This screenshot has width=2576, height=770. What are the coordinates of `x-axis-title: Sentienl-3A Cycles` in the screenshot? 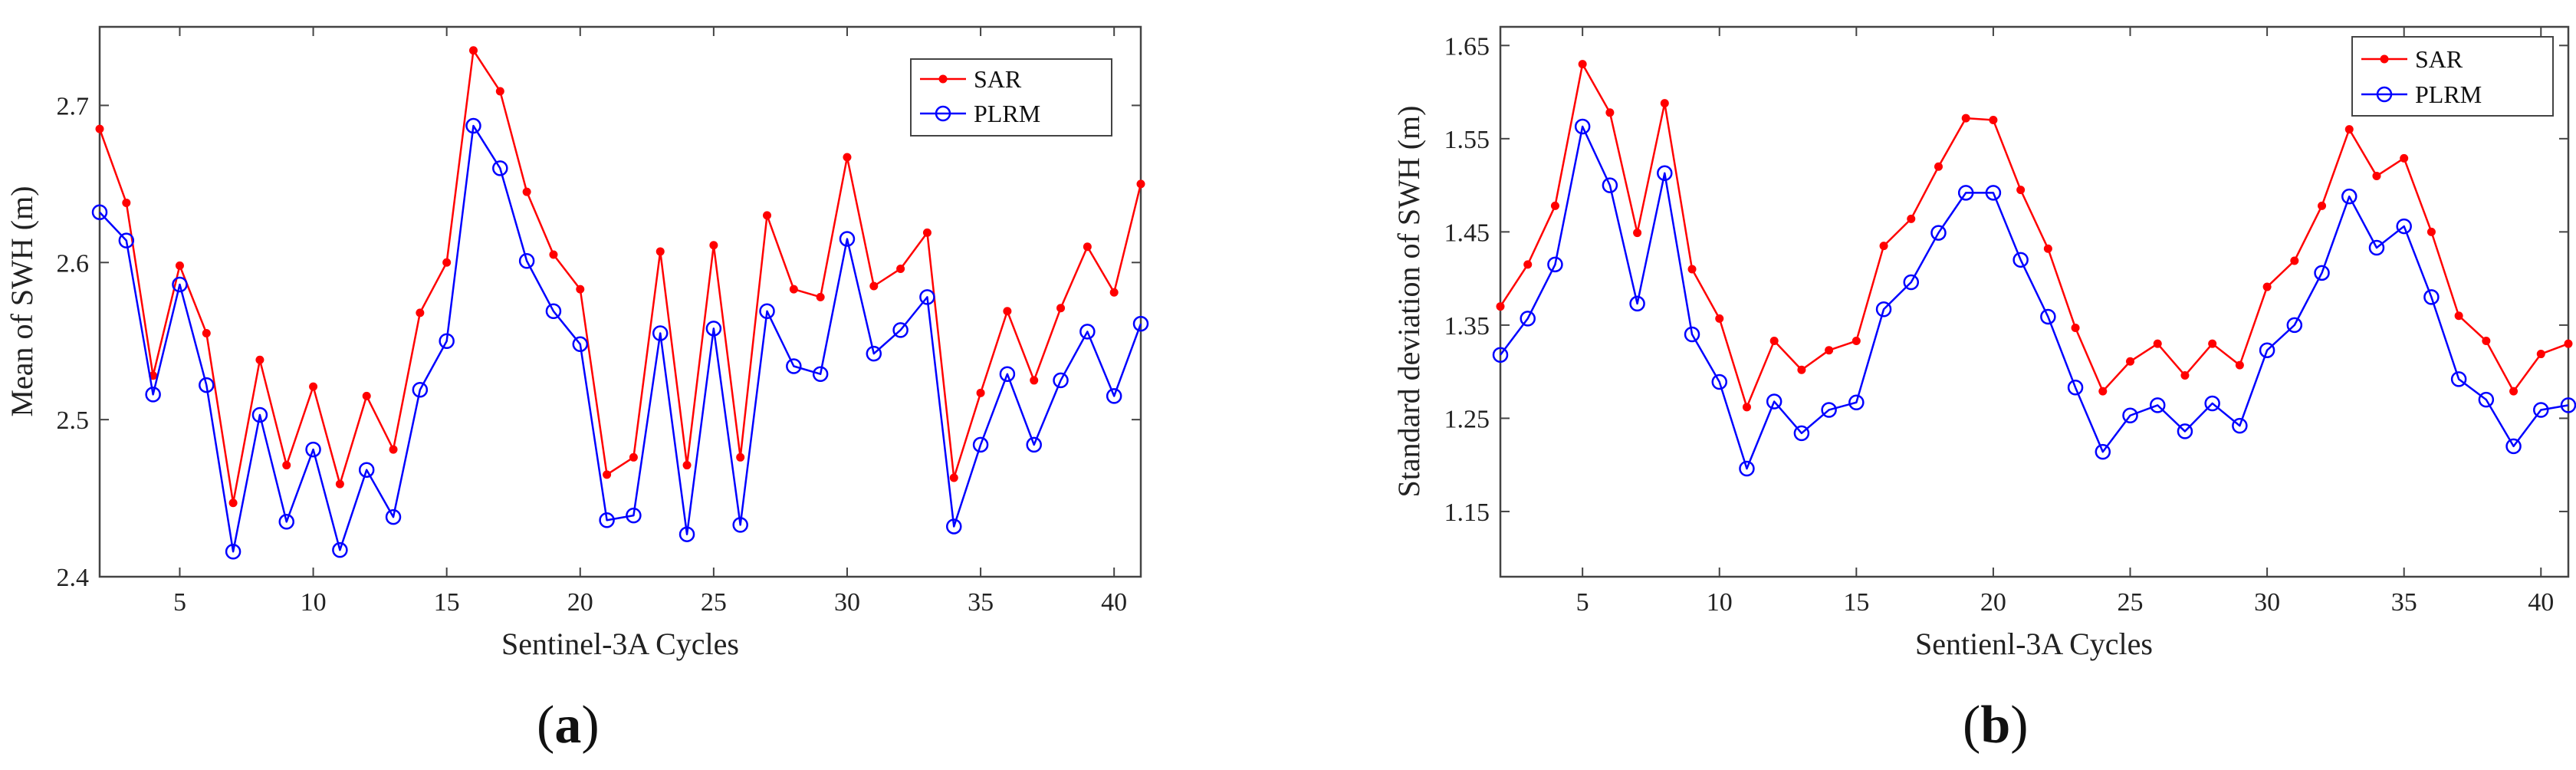 It's located at (2034, 644).